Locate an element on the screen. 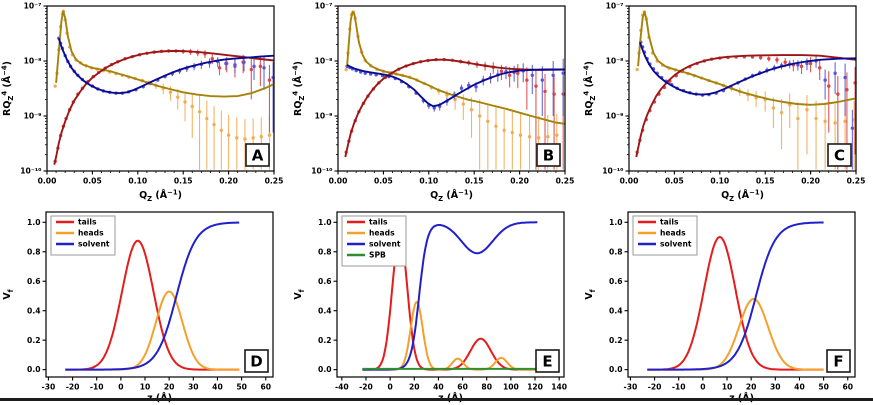 The image size is (873, 405). panel-label-D: D is located at coordinates (256, 361).